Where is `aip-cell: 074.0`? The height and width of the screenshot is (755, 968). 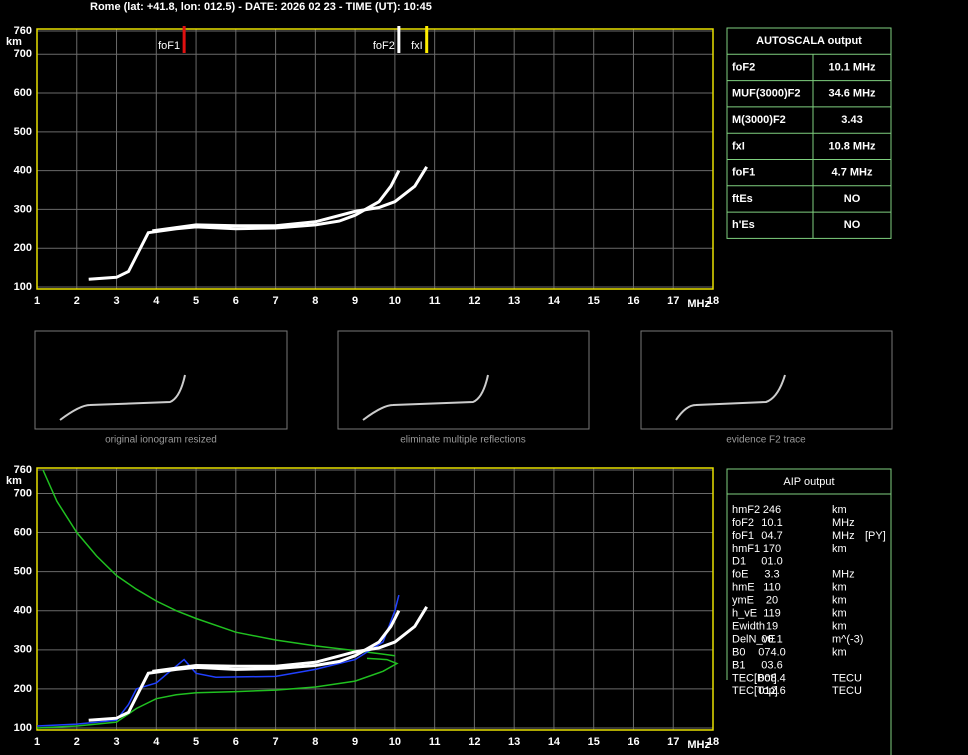
aip-cell: 074.0 is located at coordinates (772, 652).